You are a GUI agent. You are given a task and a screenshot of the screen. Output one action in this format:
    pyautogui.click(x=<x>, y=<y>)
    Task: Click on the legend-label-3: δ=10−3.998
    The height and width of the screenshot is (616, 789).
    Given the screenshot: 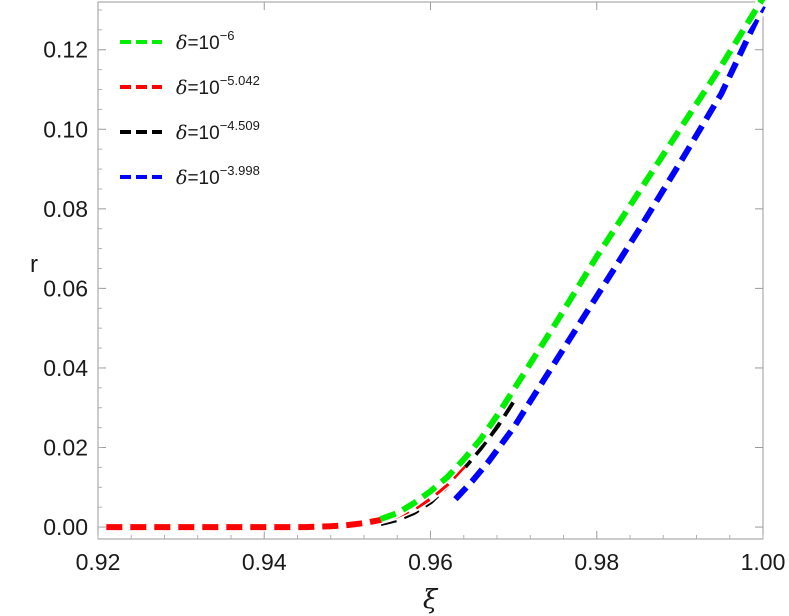 What is the action you would take?
    pyautogui.click(x=218, y=176)
    